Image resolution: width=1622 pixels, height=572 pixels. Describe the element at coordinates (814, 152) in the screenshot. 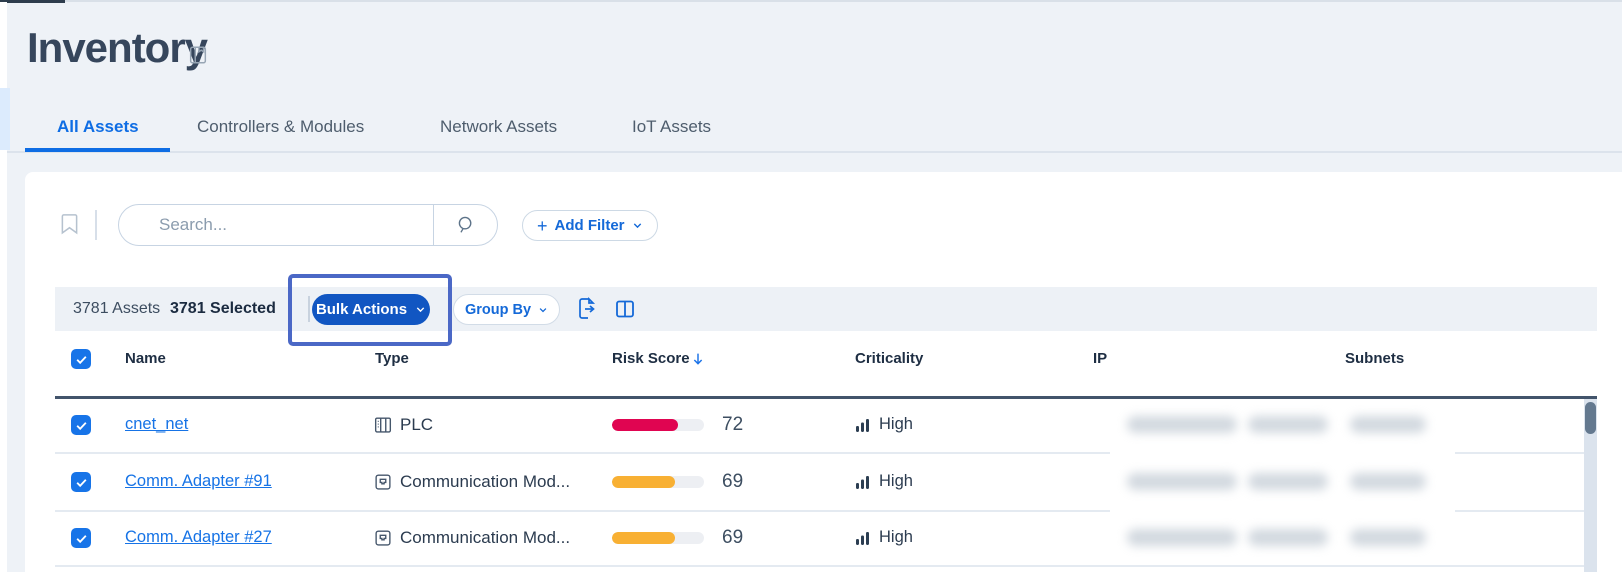

I see `tabs-divider` at that location.